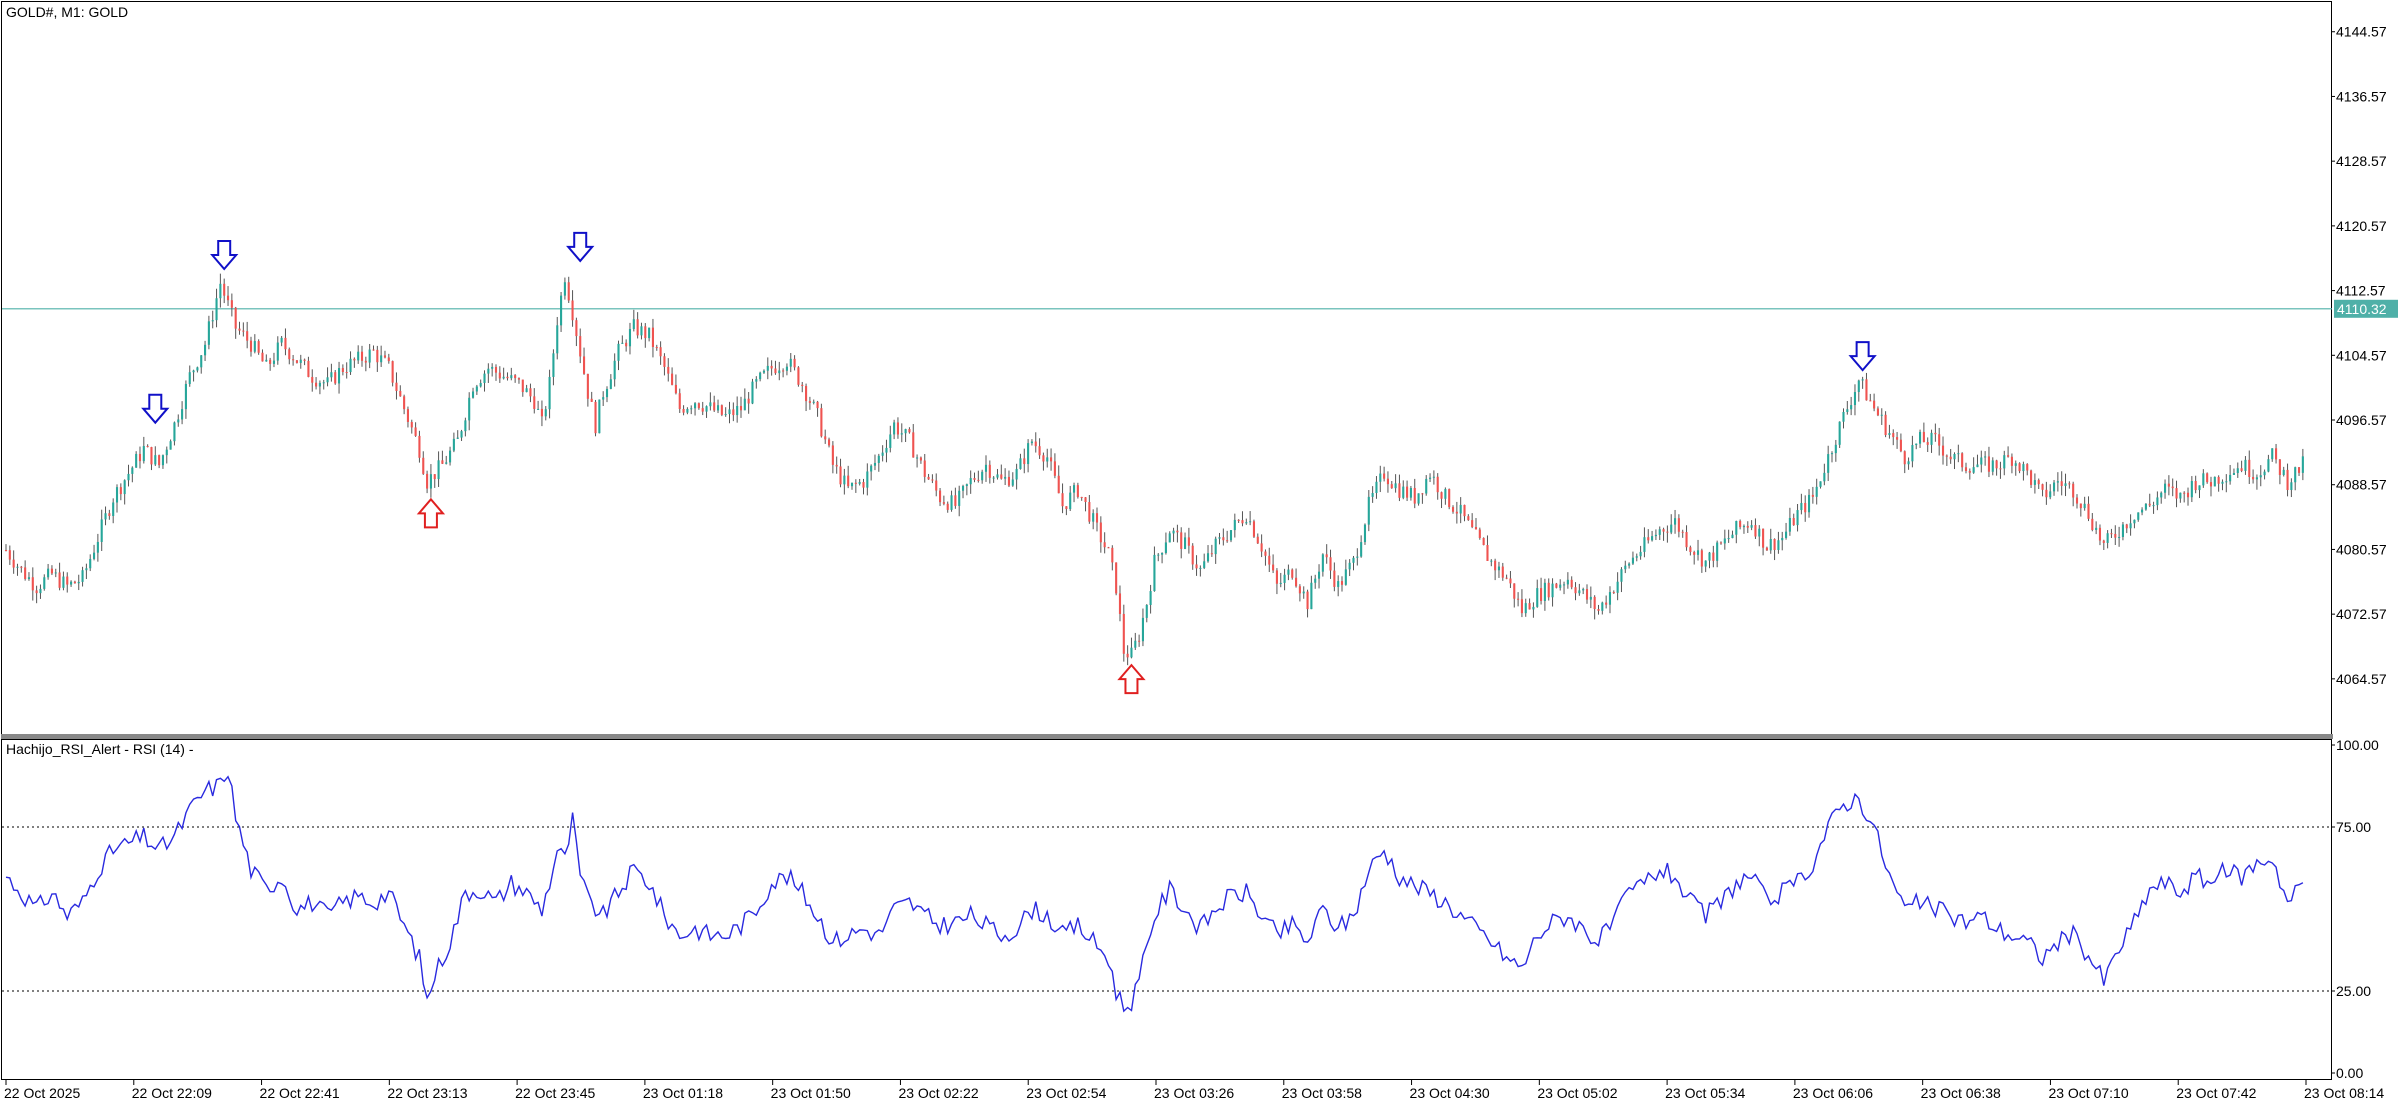  I want to click on sell-arrow-icon, so click(224, 255).